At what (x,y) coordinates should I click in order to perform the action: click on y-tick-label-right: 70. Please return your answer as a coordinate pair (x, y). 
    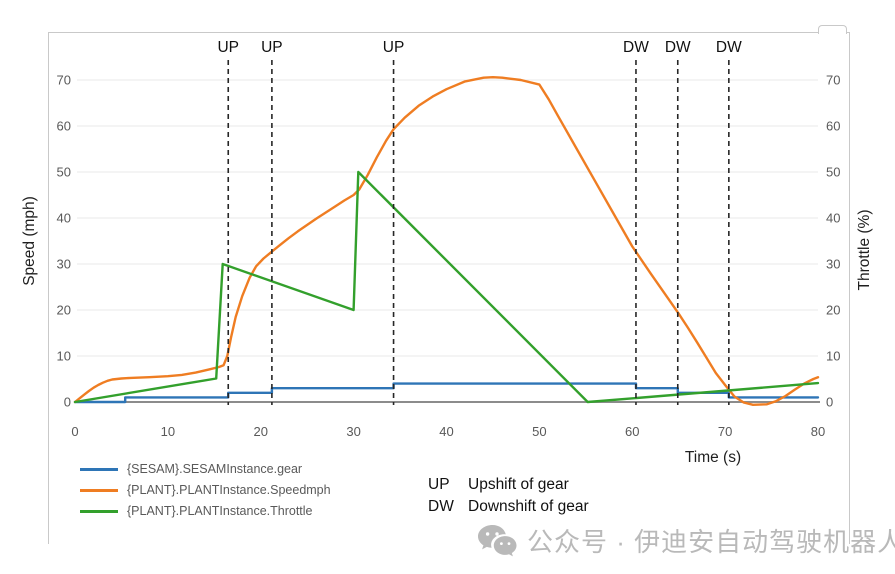
    Looking at the image, I should click on (833, 80).